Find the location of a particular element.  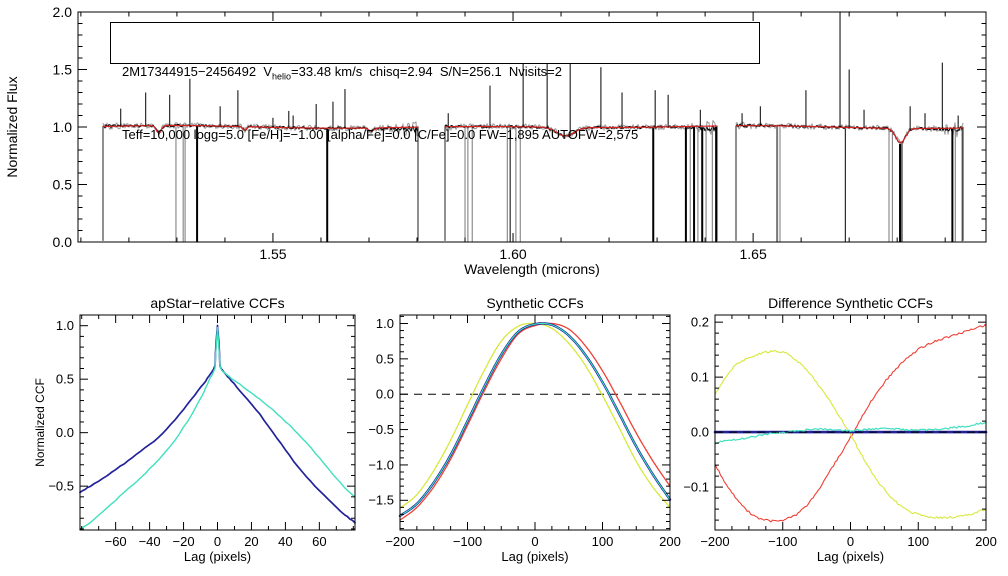

x-tick-label: 60 is located at coordinates (319, 541).